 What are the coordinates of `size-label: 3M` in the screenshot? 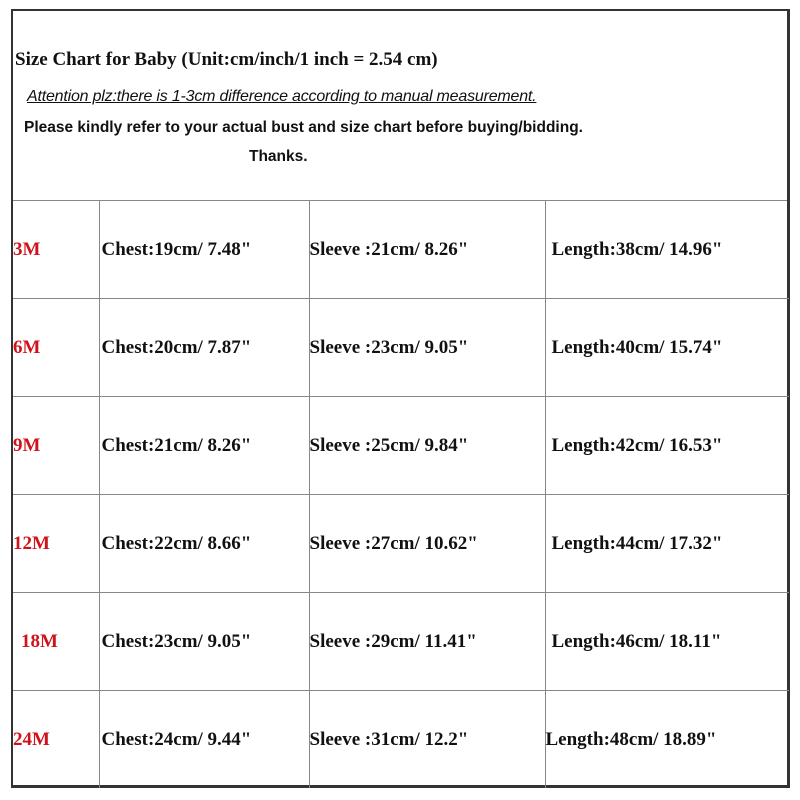 It's located at (56, 250).